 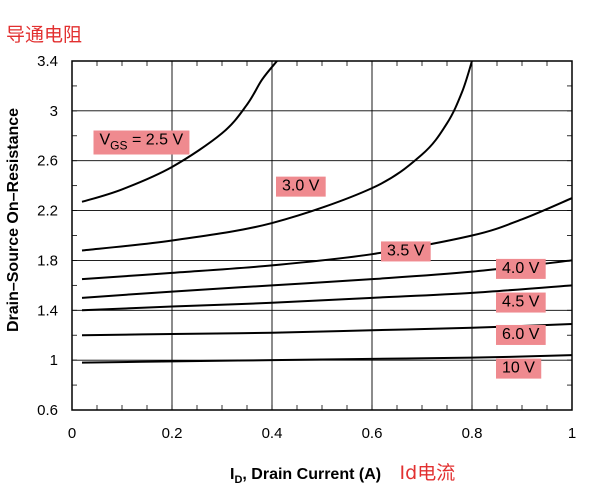 I want to click on curve-label-2: 3.5 V, so click(x=406, y=251).